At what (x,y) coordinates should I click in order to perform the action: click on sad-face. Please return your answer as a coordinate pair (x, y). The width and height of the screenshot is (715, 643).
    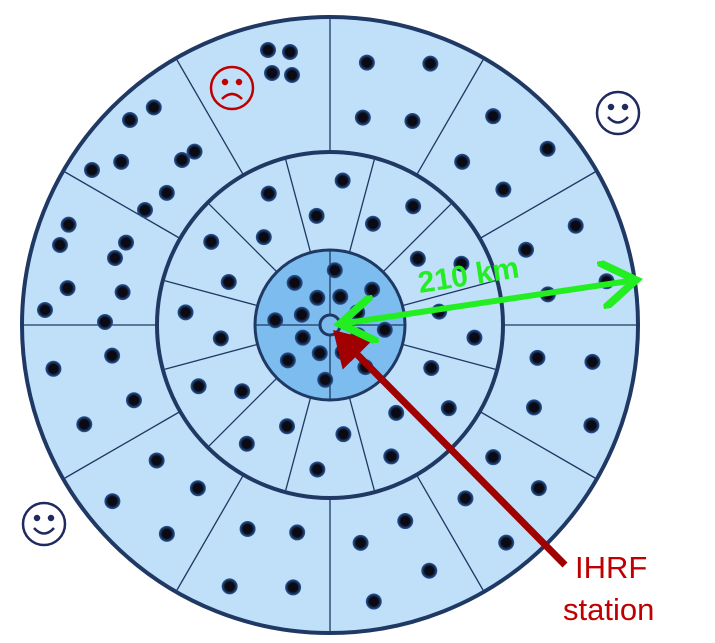
    Looking at the image, I should click on (232, 88).